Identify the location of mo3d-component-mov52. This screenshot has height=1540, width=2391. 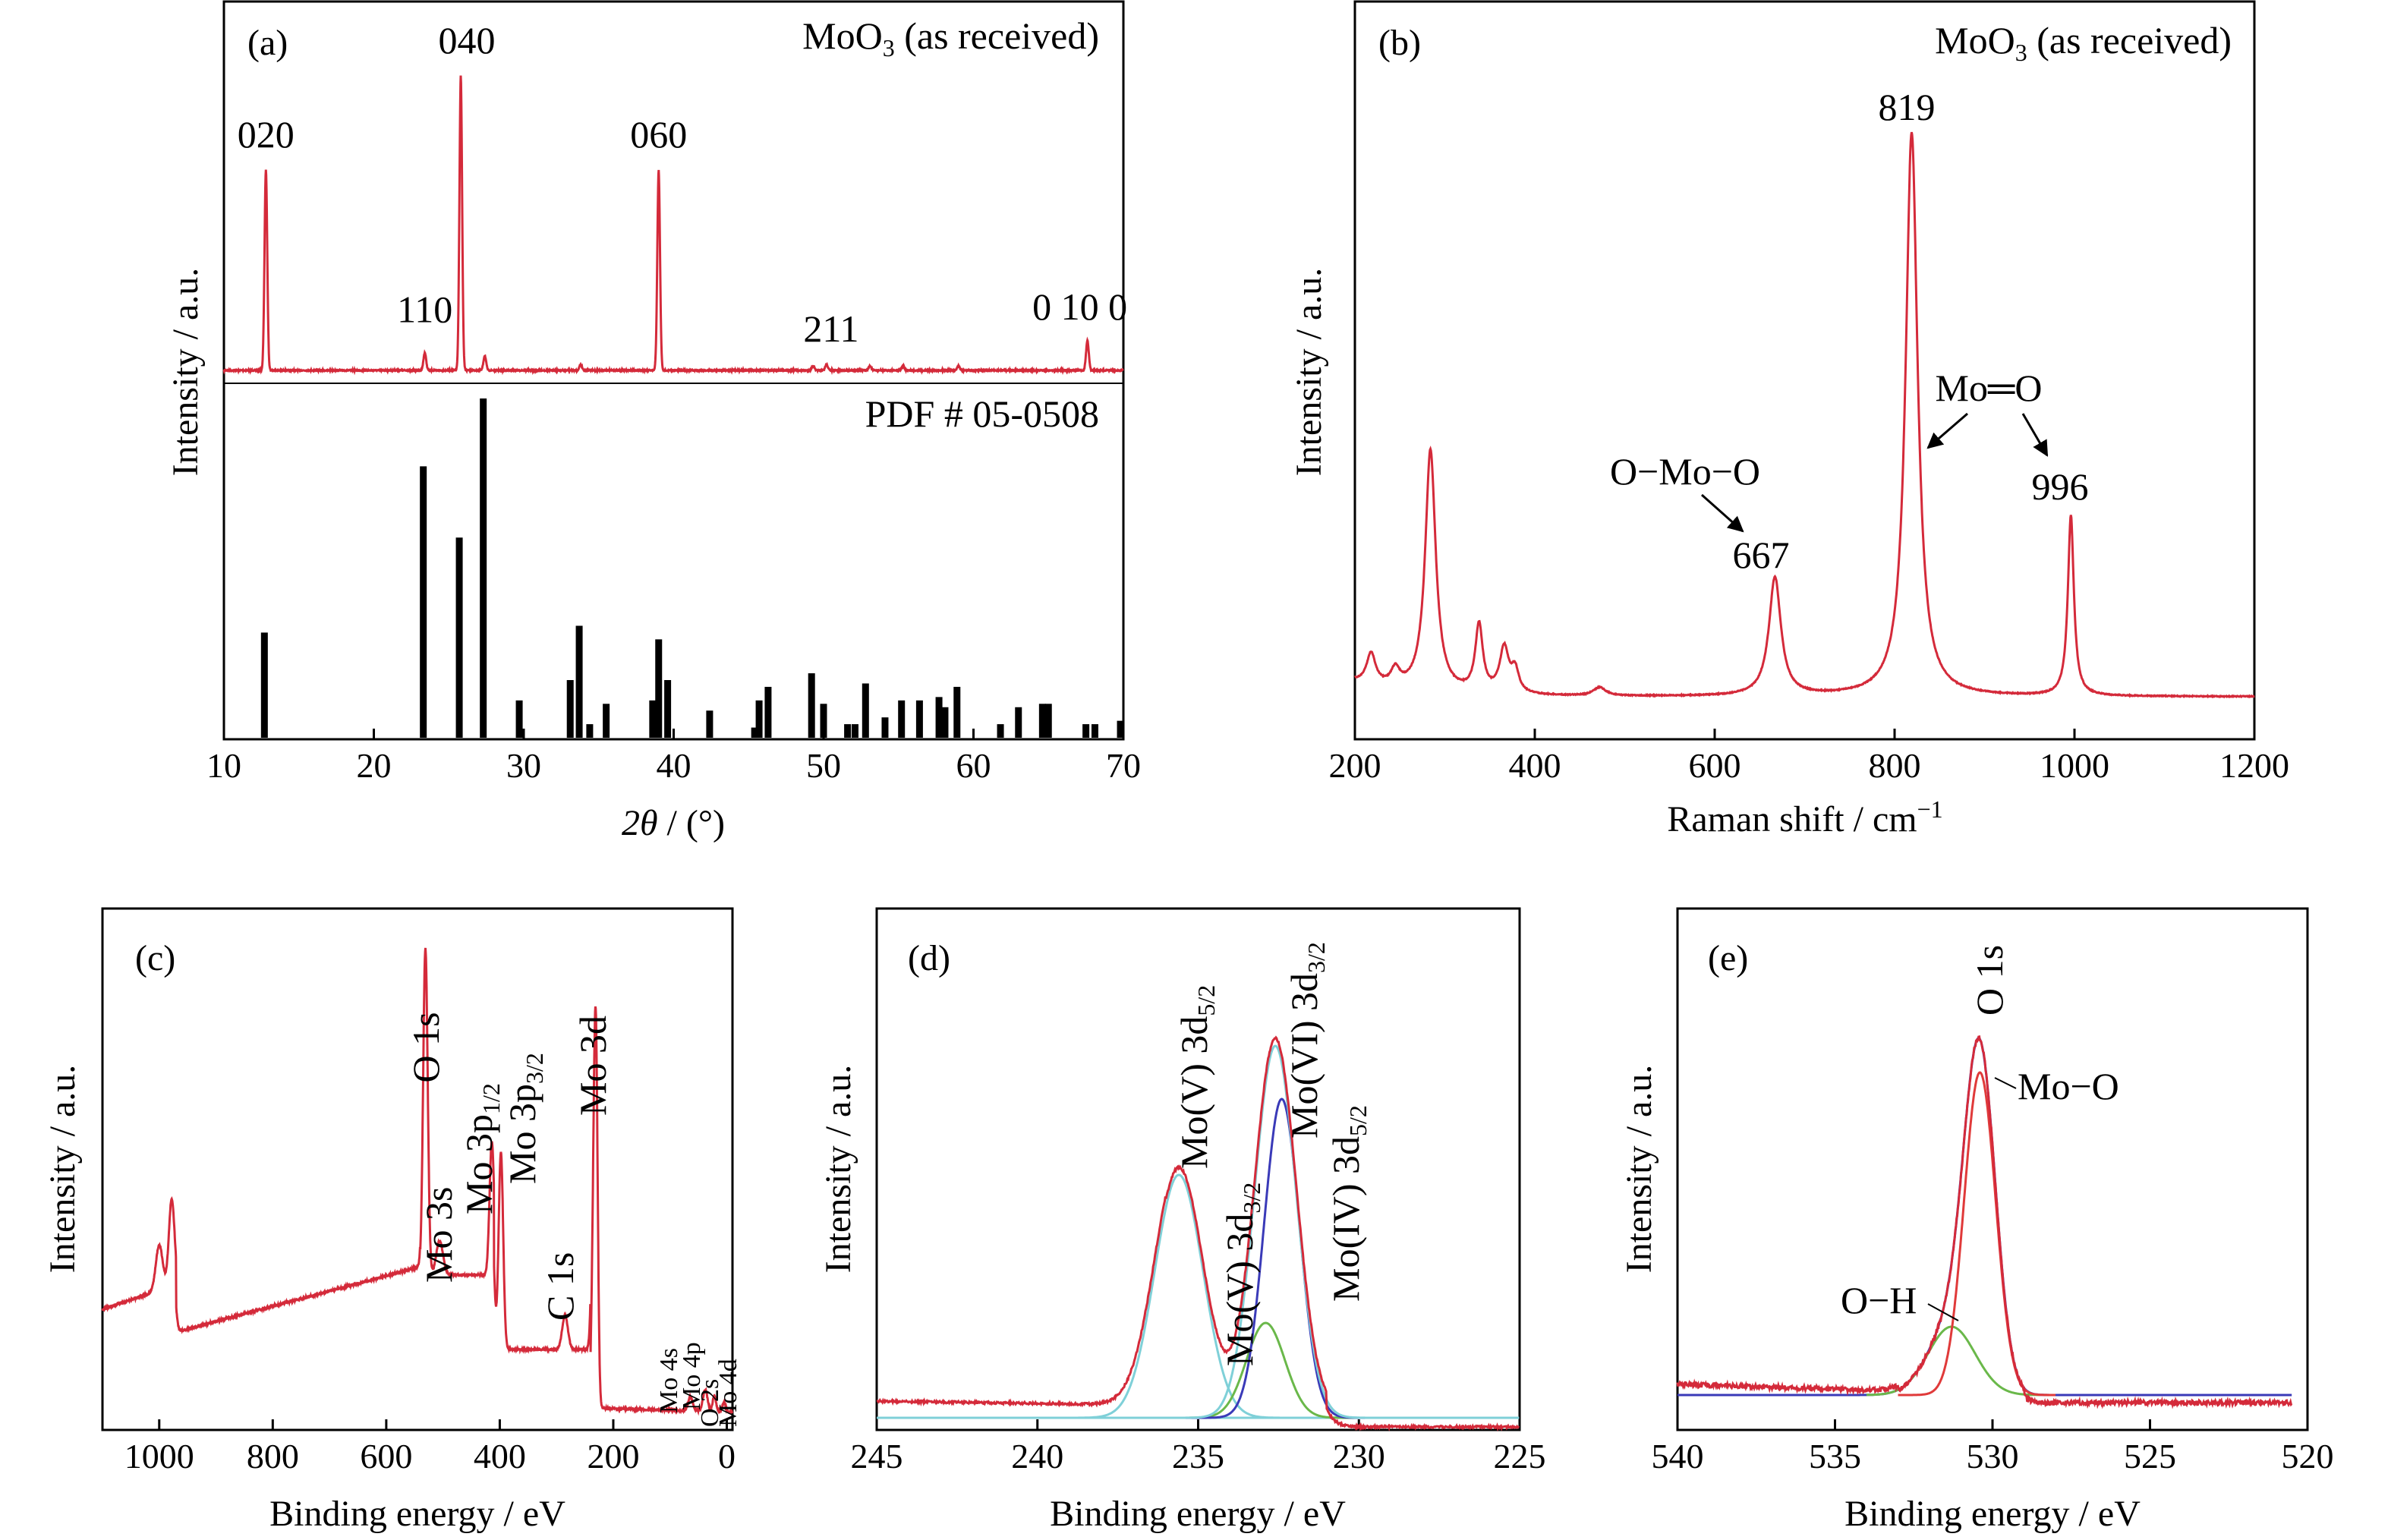
(1198, 1296).